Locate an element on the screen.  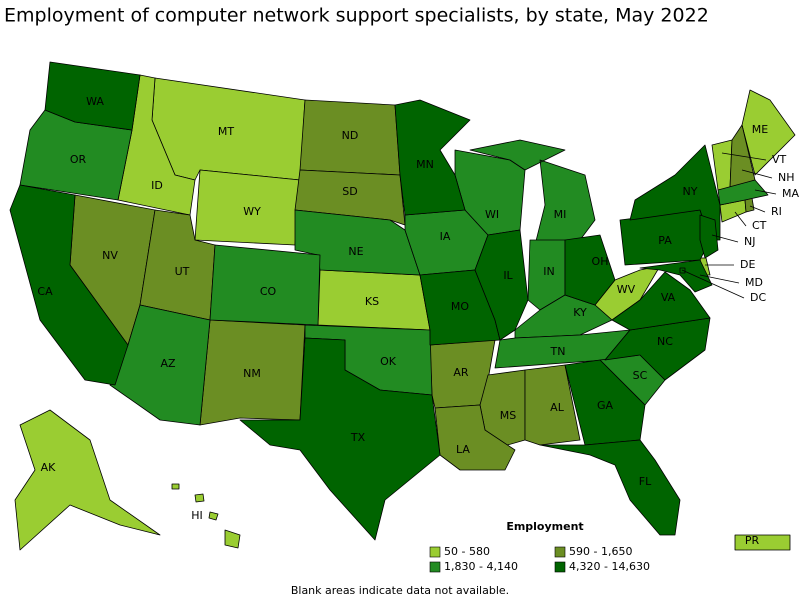
state-label: VT is located at coordinates (779, 159).